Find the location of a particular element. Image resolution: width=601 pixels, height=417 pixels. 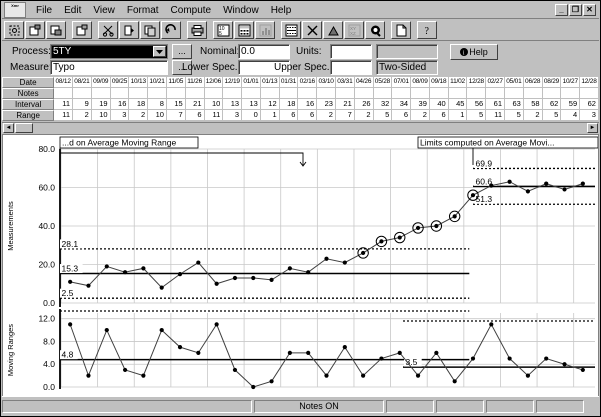

grid-cell: 9 is located at coordinates (82, 104).